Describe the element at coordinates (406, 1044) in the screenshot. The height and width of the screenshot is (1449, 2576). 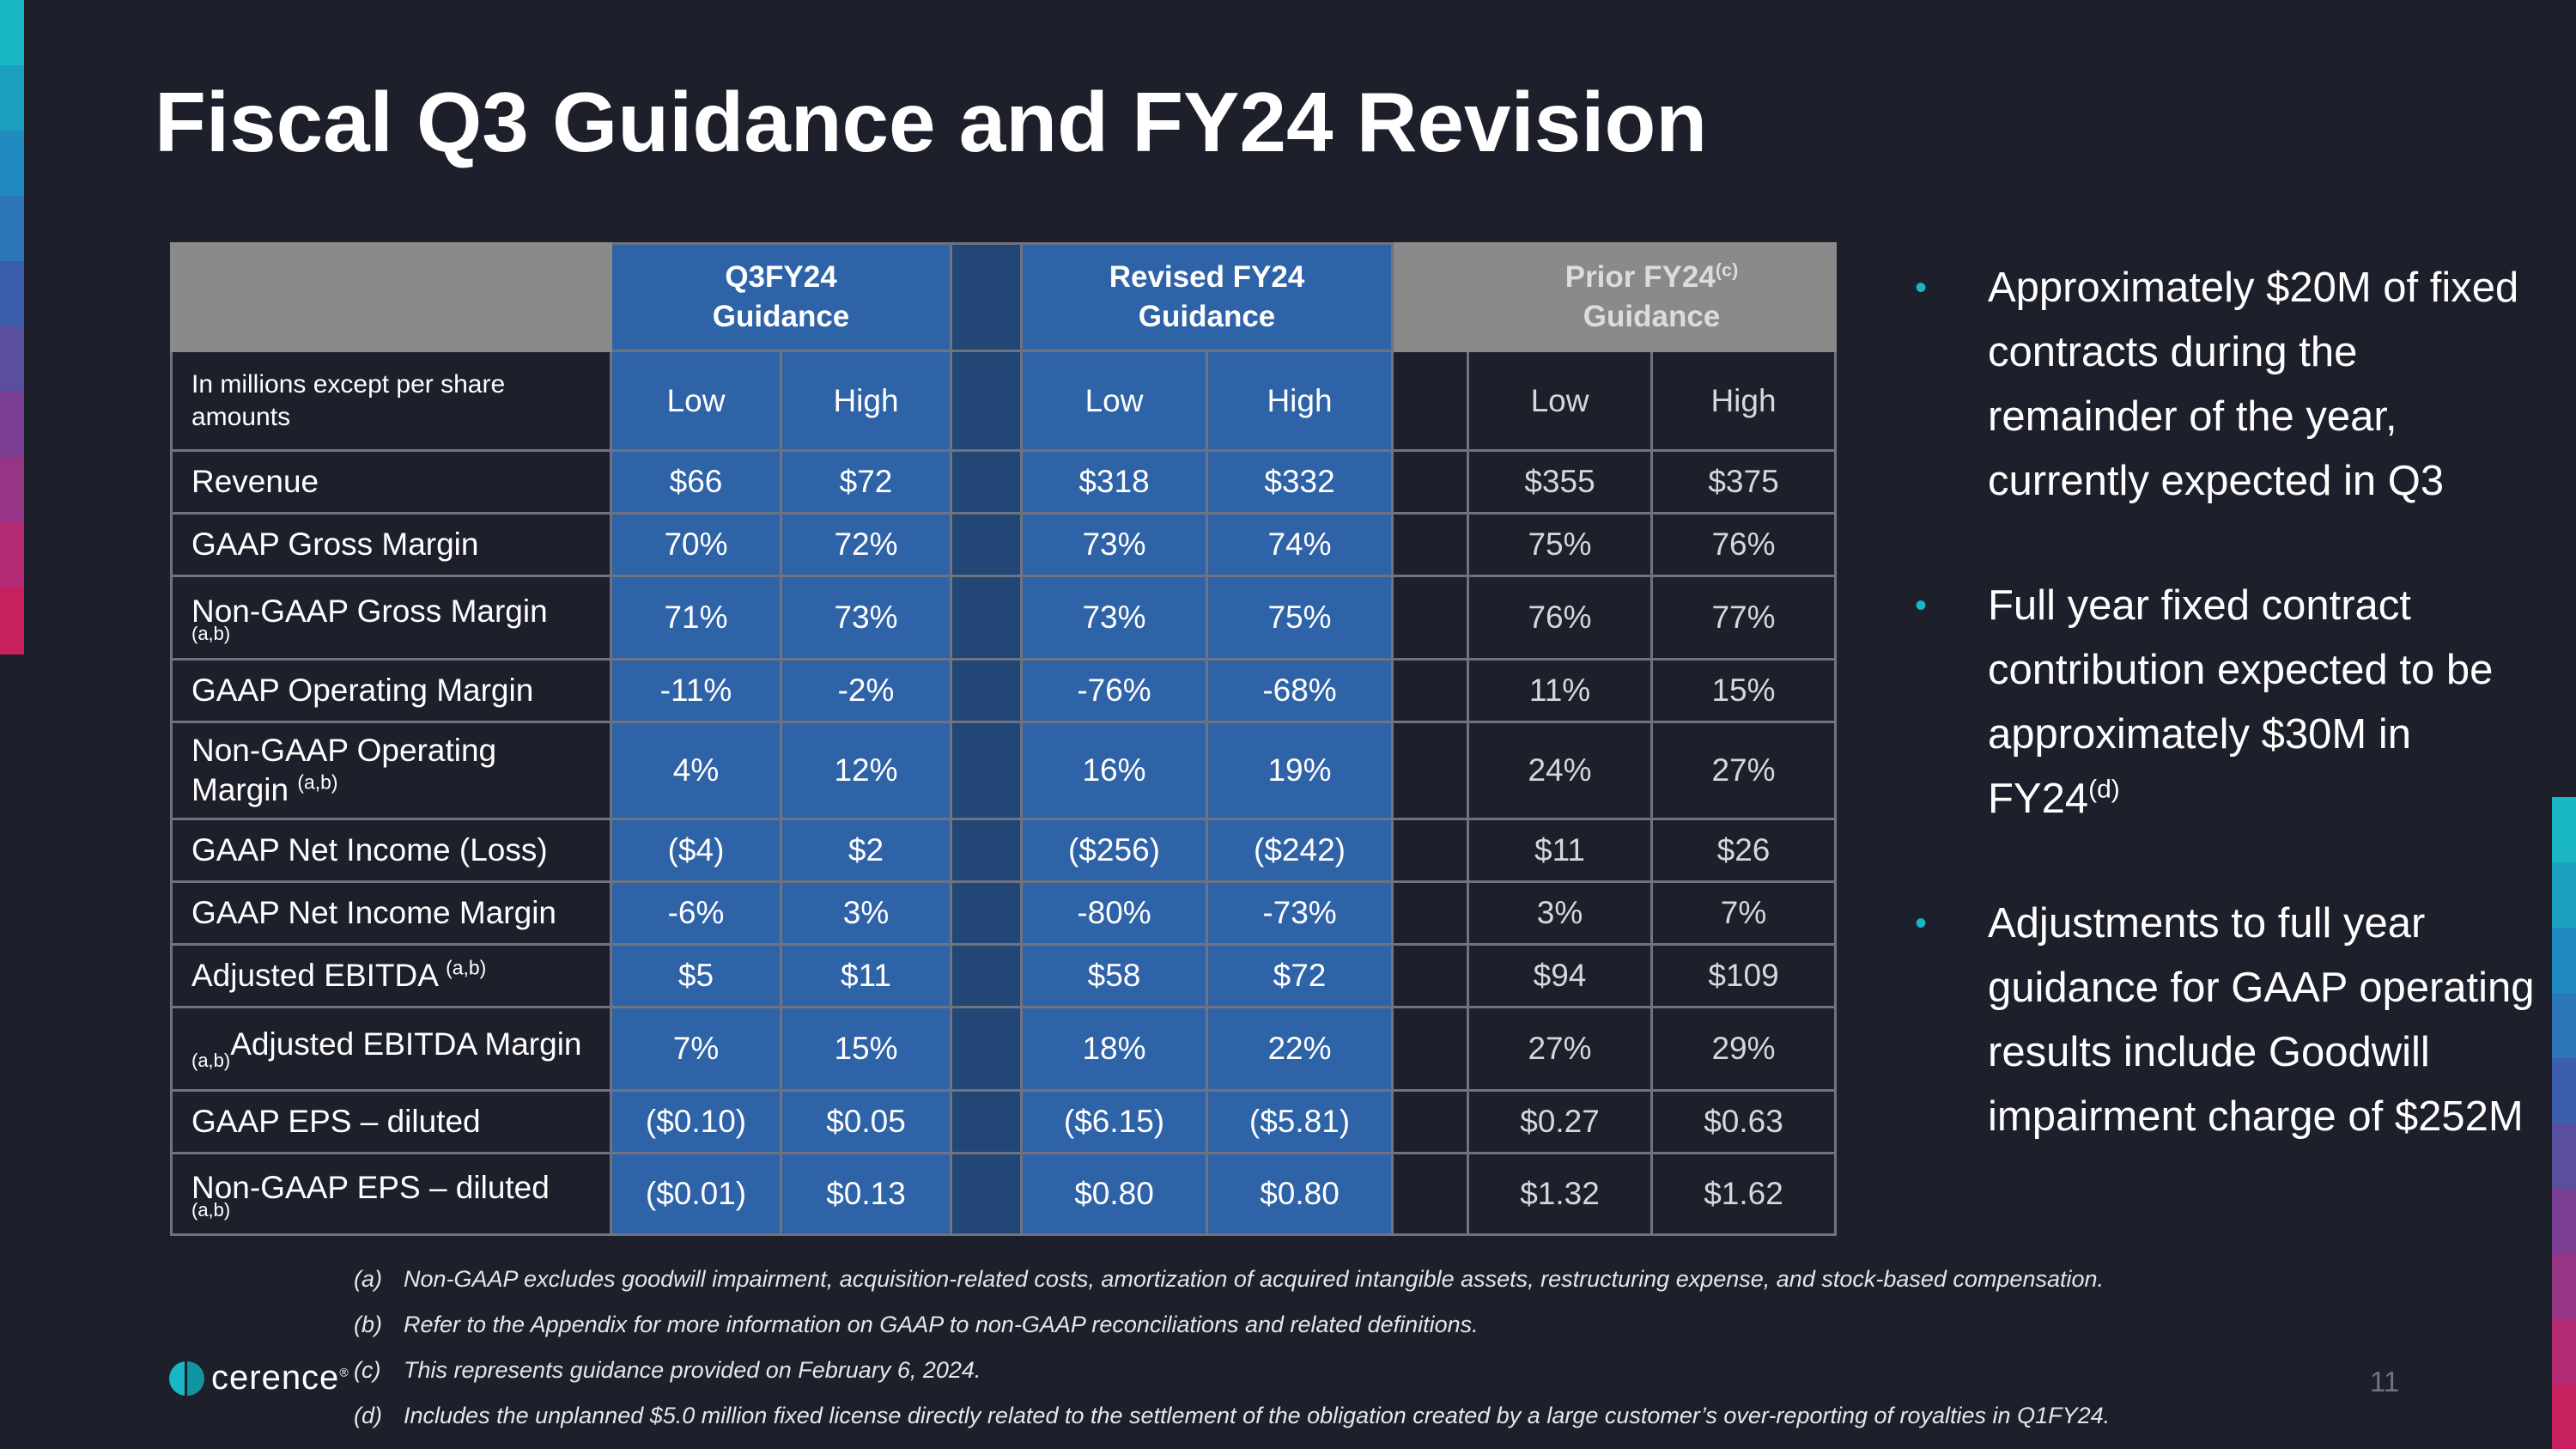
I see `row-label: Adjusted EBITDA Margin` at that location.